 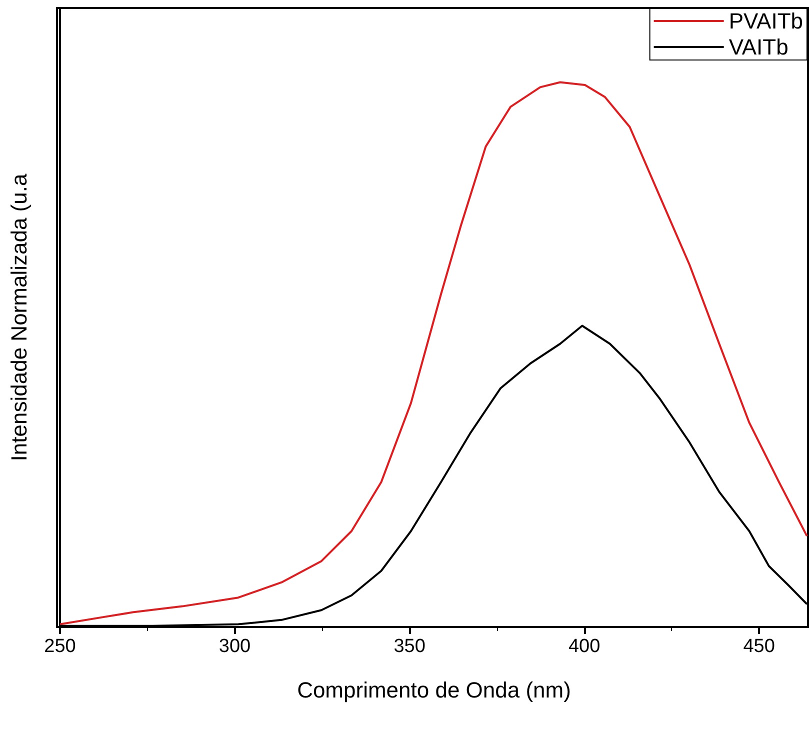 I want to click on x-tick-label: 450, so click(x=759, y=646).